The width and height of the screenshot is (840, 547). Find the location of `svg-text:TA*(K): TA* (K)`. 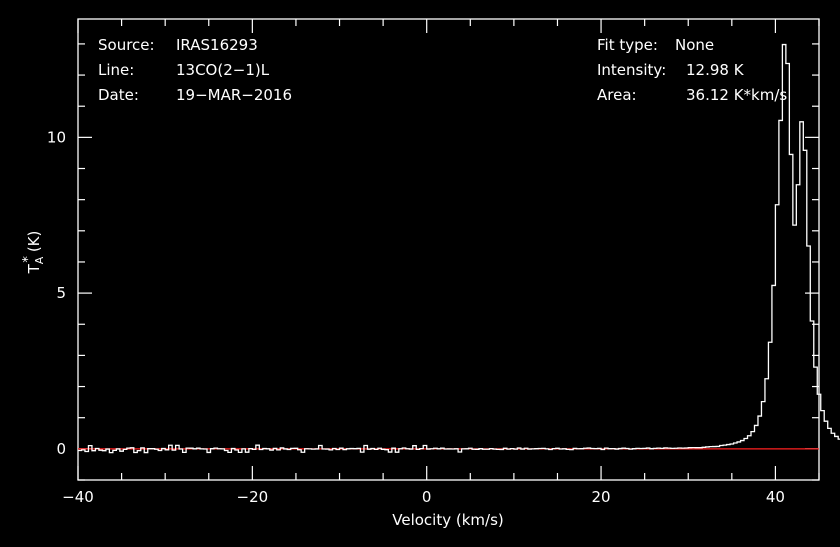

svg-text:TA*(K): TA* (K) is located at coordinates (33, 253).